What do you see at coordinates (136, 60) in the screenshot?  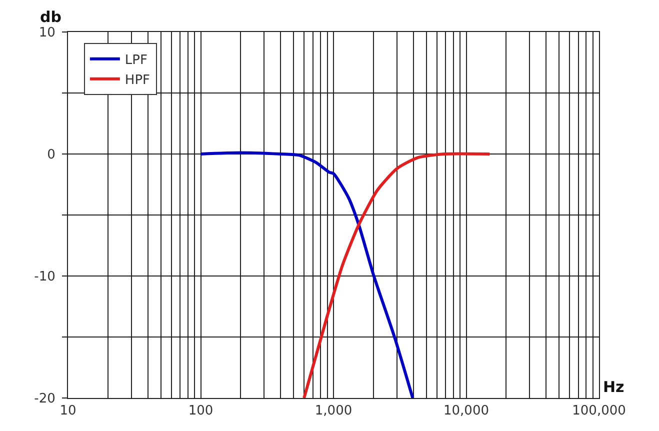 I see `legend-label: LPF` at bounding box center [136, 60].